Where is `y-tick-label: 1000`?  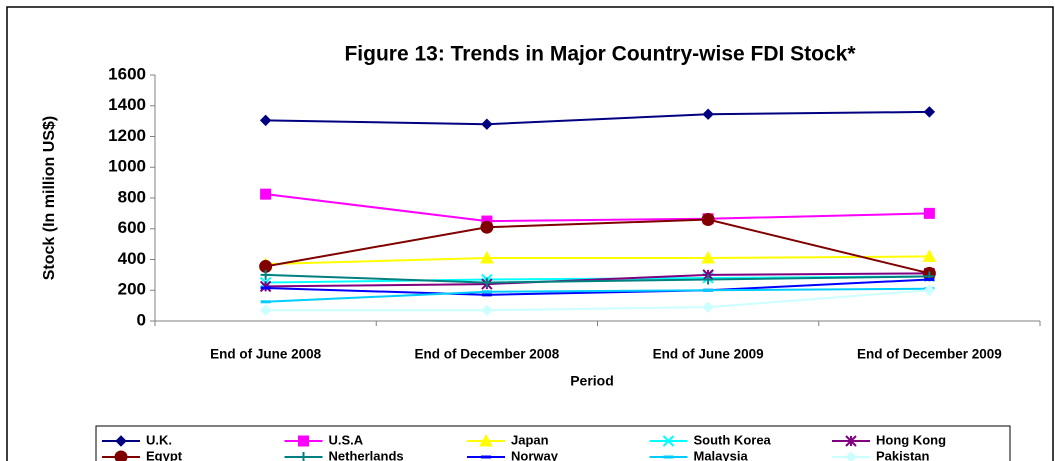 y-tick-label: 1000 is located at coordinates (127, 166).